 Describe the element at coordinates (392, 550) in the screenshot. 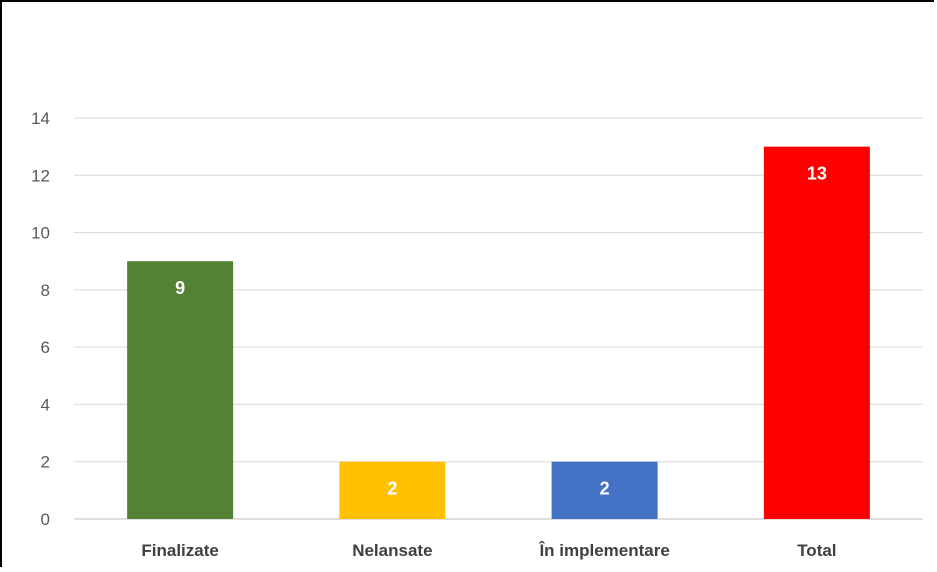

I see `x-category-label: Nelansate` at that location.